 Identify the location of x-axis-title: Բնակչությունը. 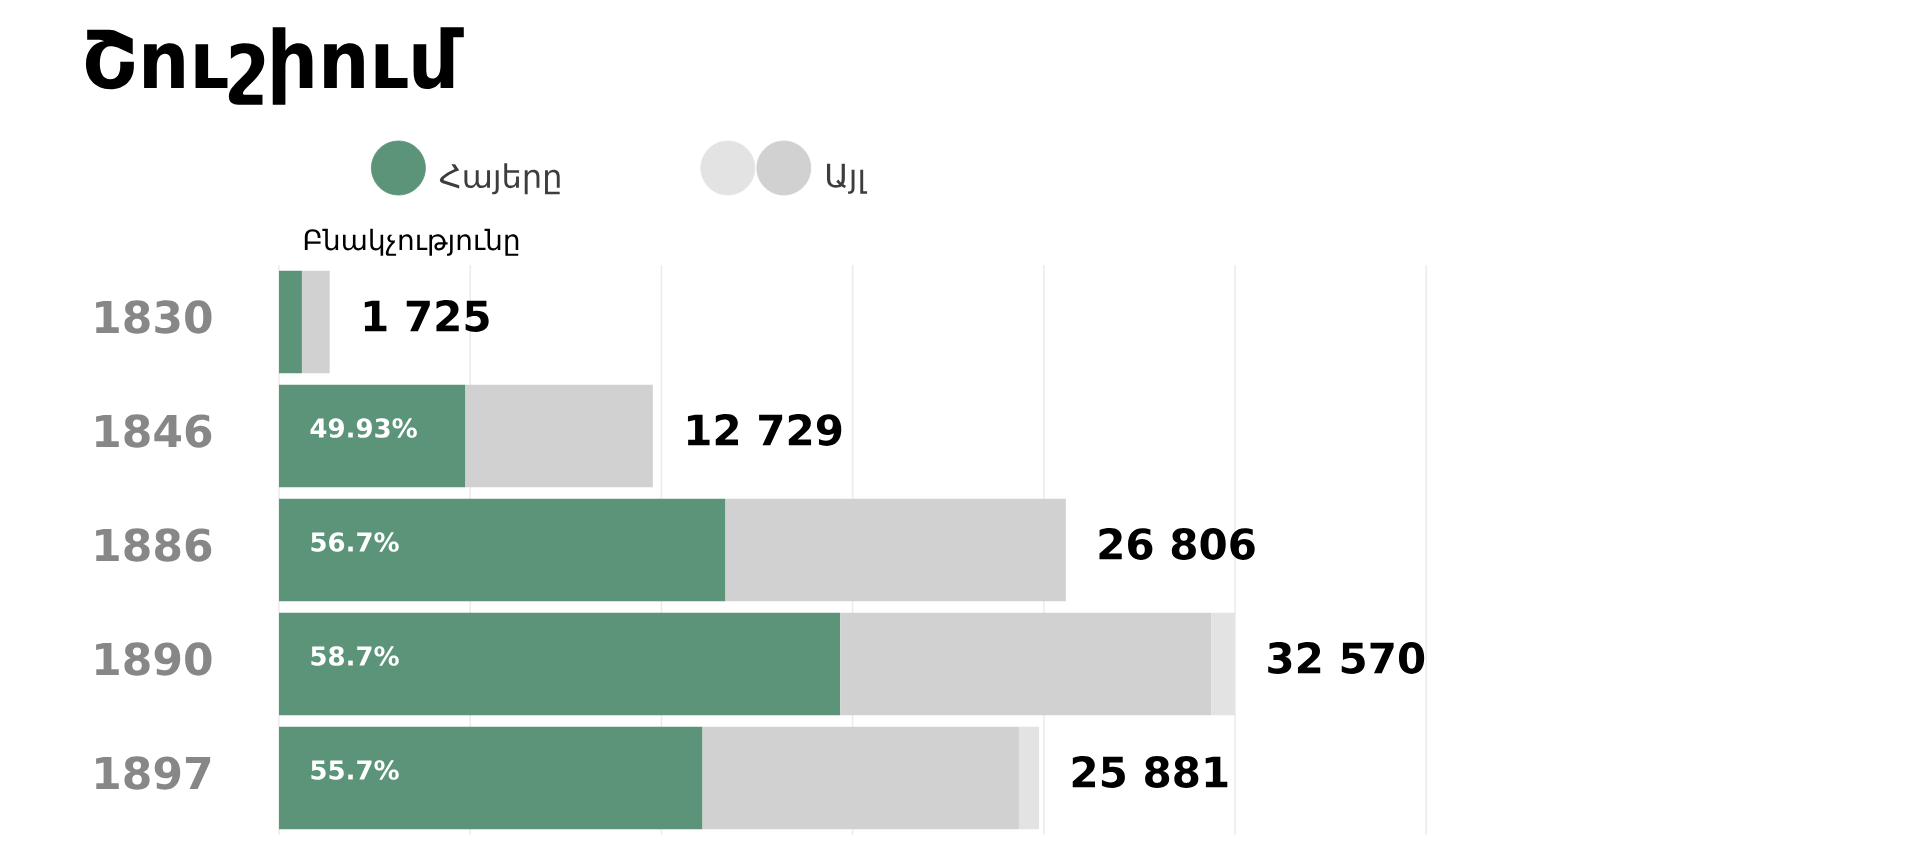
(411, 242).